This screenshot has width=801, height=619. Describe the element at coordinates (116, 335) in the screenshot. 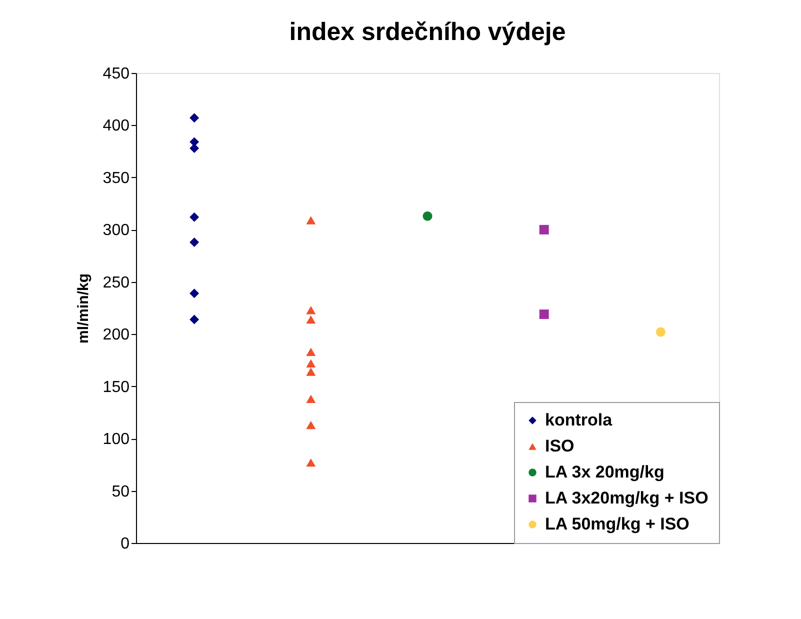

I see `y-tick-label: 200` at that location.